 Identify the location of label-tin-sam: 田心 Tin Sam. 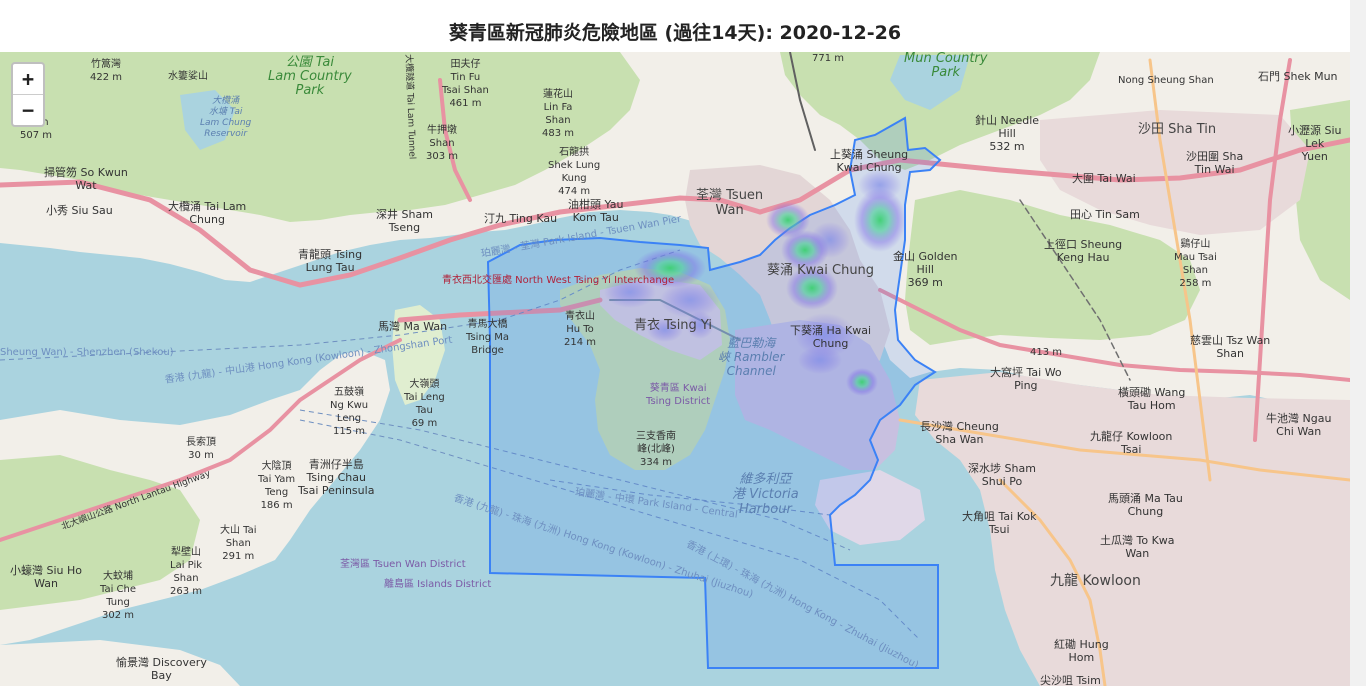
(1105, 214).